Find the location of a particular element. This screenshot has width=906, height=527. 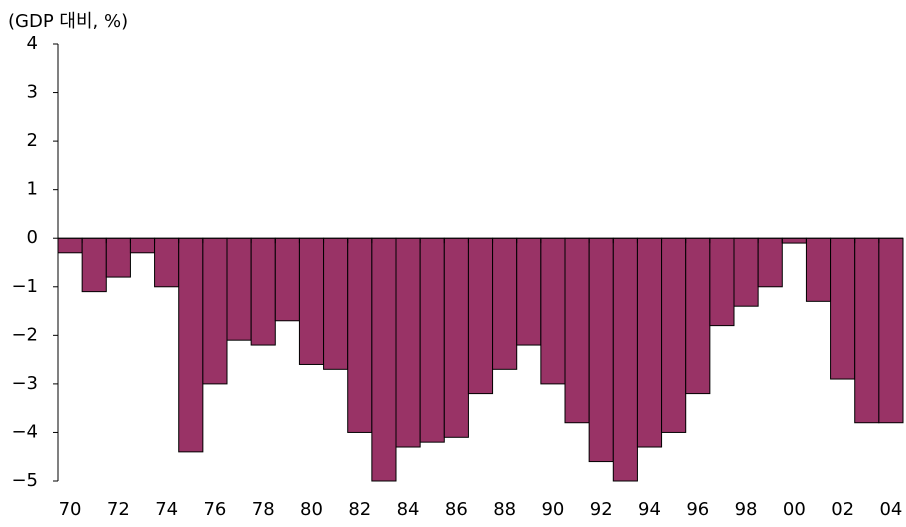

y-tick-label: 2 is located at coordinates (32, 140).